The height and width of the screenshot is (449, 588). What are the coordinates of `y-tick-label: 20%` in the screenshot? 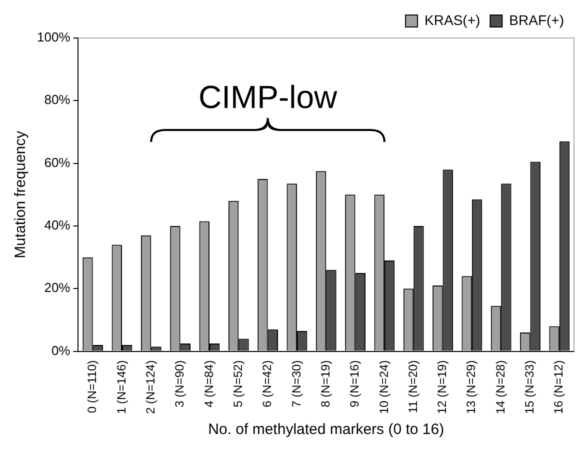 It's located at (57, 288).